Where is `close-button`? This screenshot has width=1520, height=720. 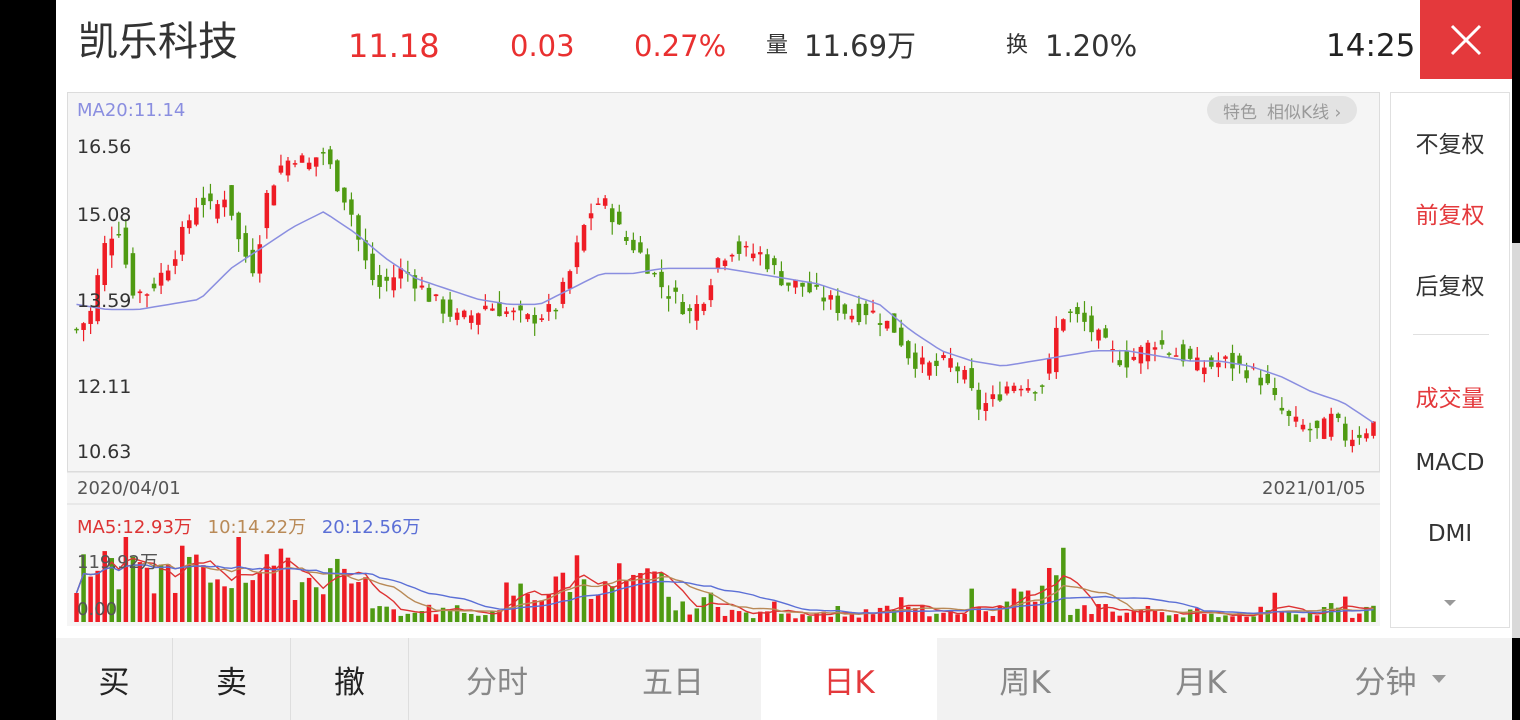
close-button is located at coordinates (1466, 39).